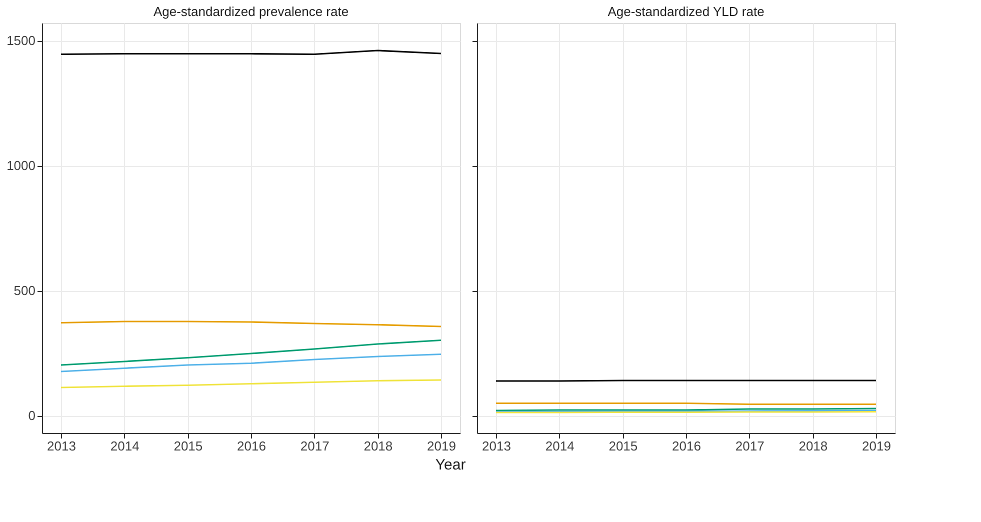 Image resolution: width=981 pixels, height=522 pixels. Describe the element at coordinates (21, 40) in the screenshot. I see `y-tick-label: 1500` at that location.